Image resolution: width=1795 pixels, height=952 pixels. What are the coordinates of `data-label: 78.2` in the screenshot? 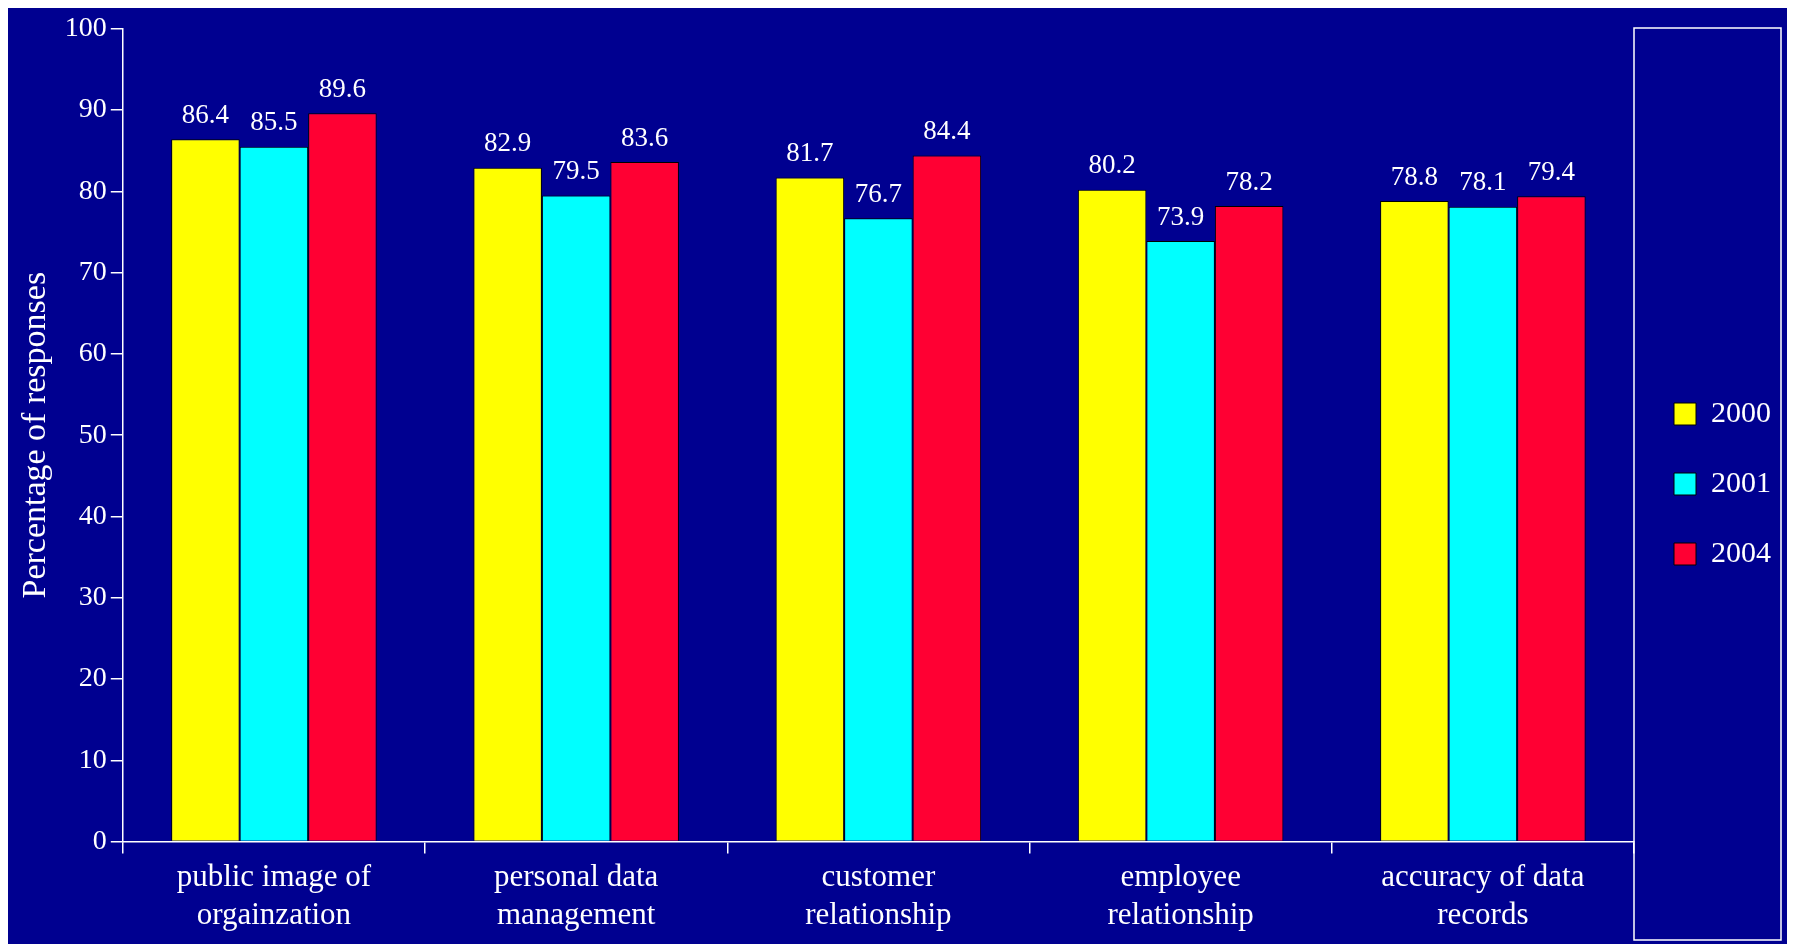 It's located at (1249, 180).